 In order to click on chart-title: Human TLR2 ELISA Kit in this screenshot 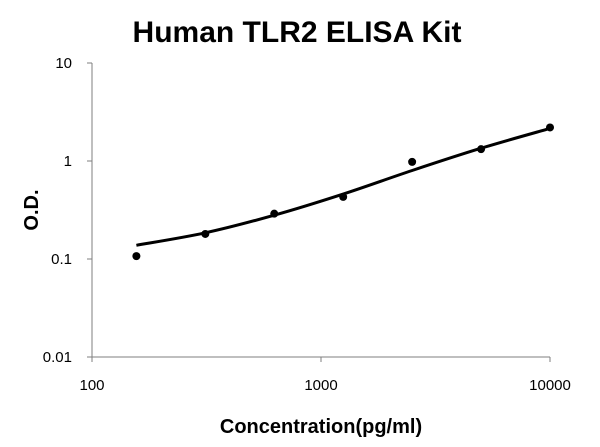, I will do `click(297, 32)`.